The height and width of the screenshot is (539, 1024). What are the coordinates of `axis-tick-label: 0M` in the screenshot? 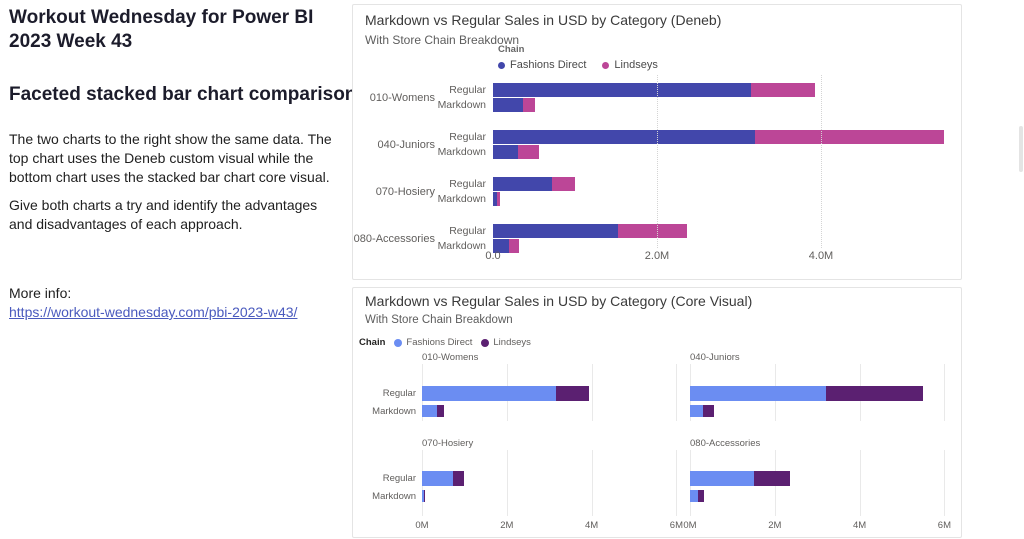 It's located at (422, 525).